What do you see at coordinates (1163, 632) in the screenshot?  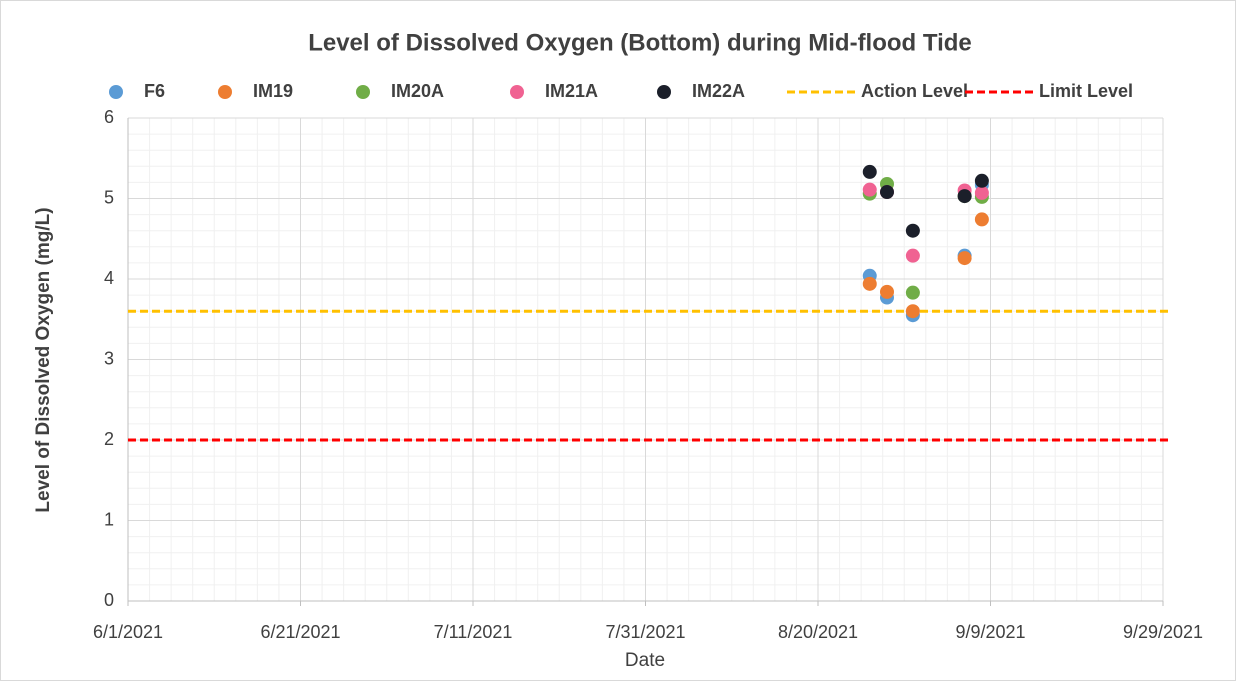 I see `x-tick-label: 9/29/2021` at bounding box center [1163, 632].